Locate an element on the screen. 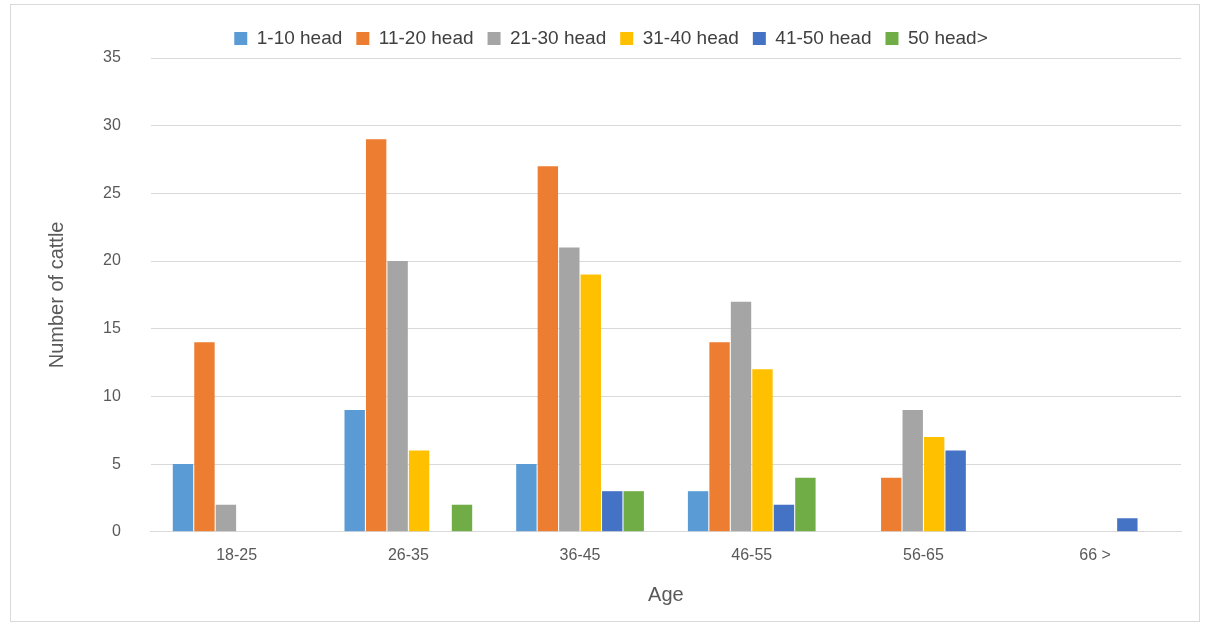 The height and width of the screenshot is (626, 1205). legend-label: 11-20 head is located at coordinates (426, 37).